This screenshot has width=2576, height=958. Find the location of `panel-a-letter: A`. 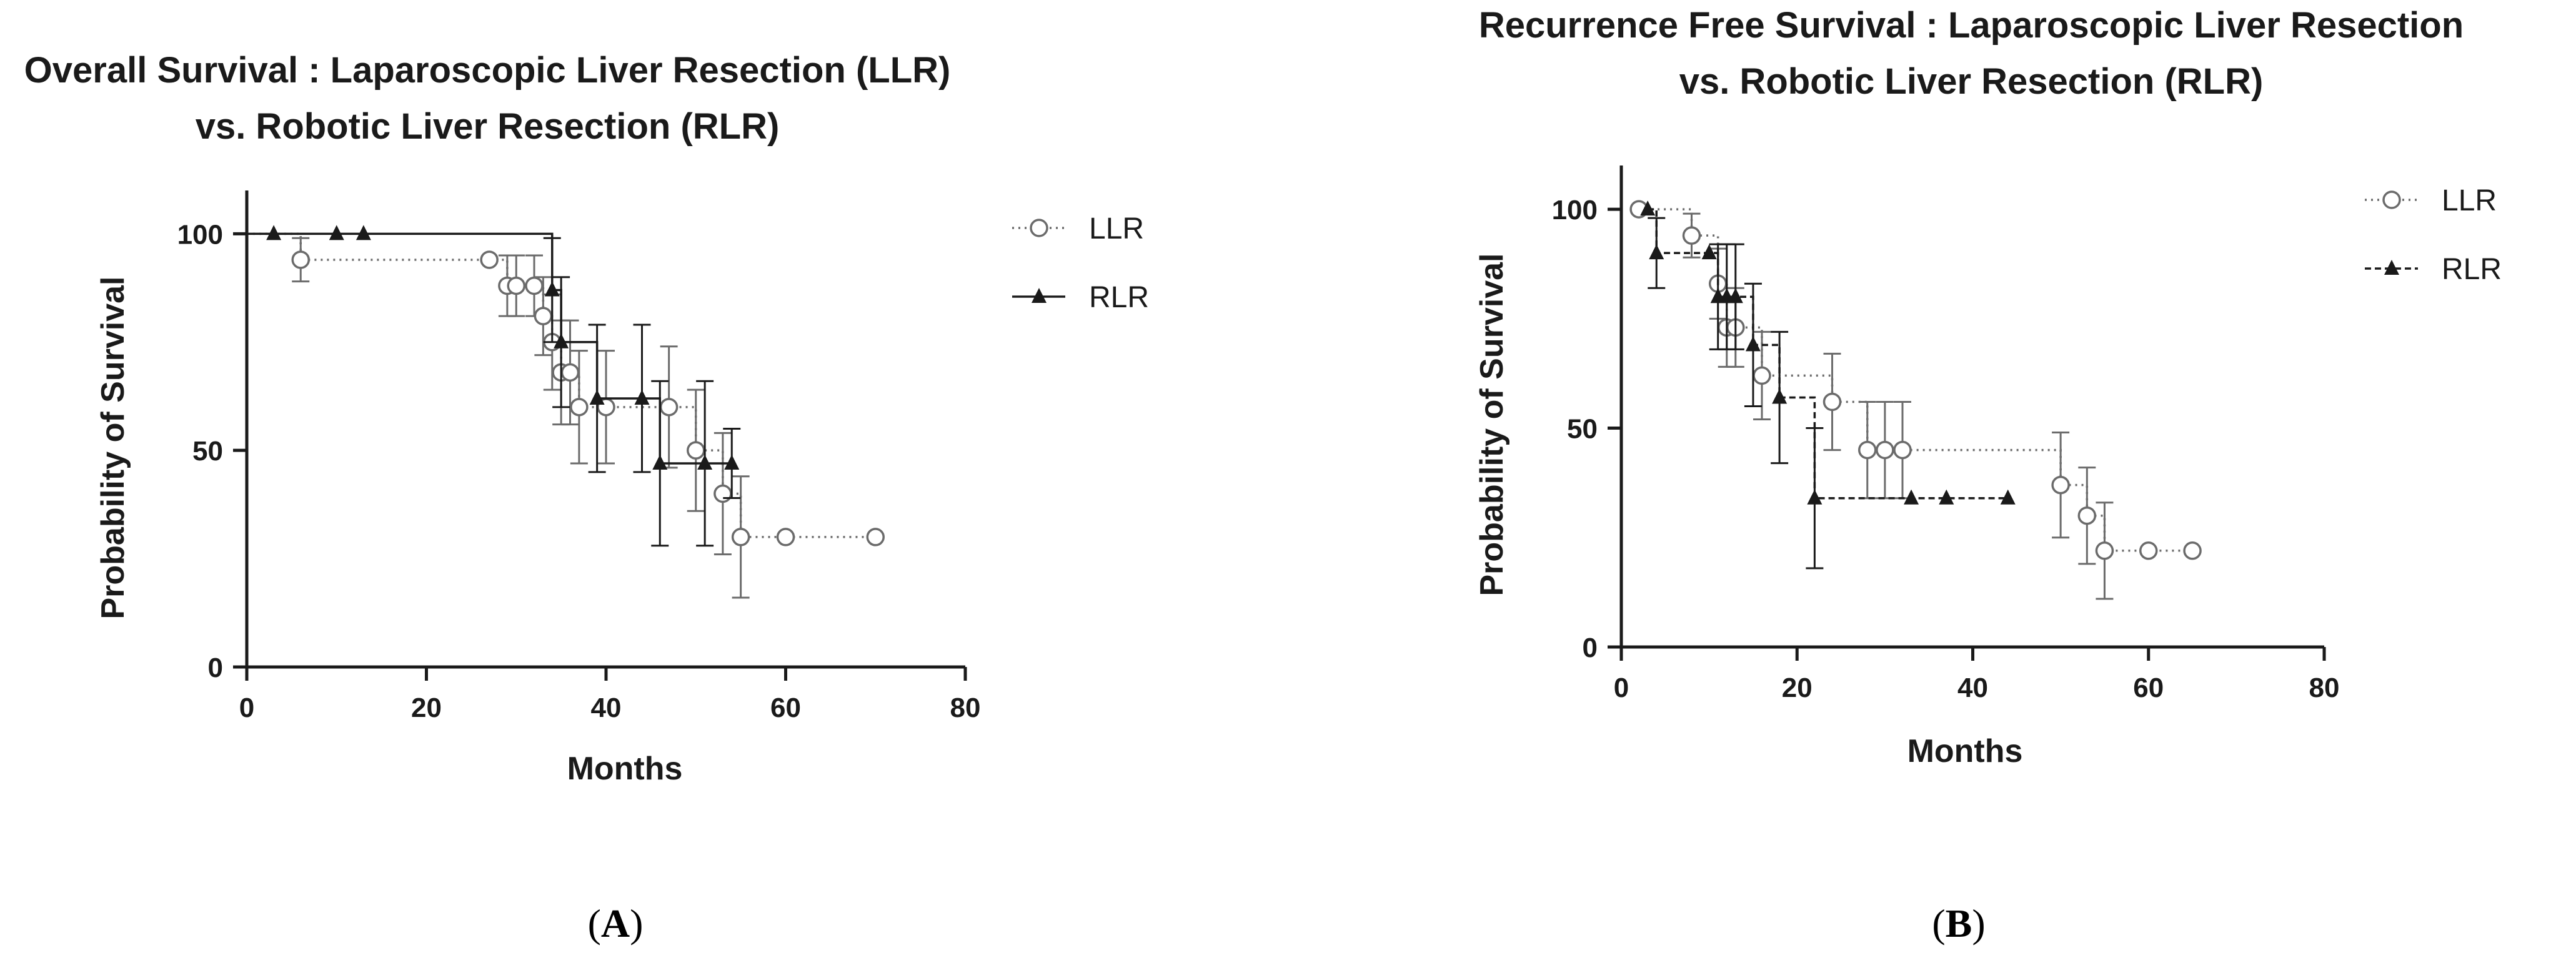

panel-a-letter: A is located at coordinates (615, 924).